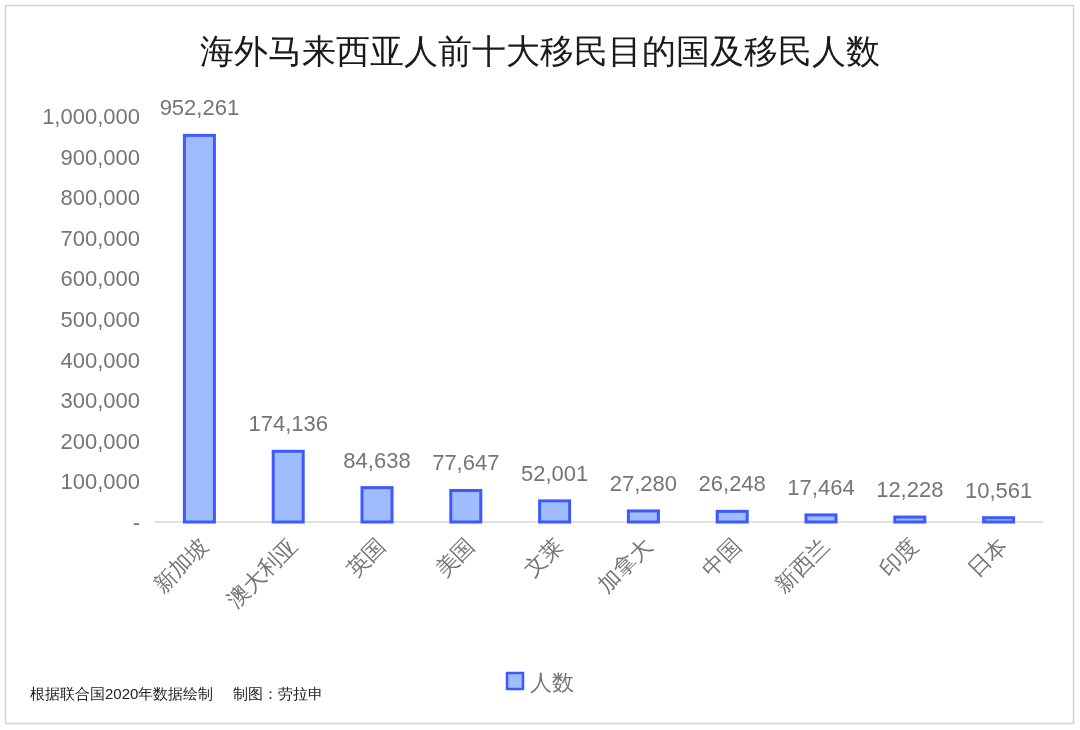 The height and width of the screenshot is (730, 1080). Describe the element at coordinates (288, 424) in the screenshot. I see `data-label: 174,136` at that location.